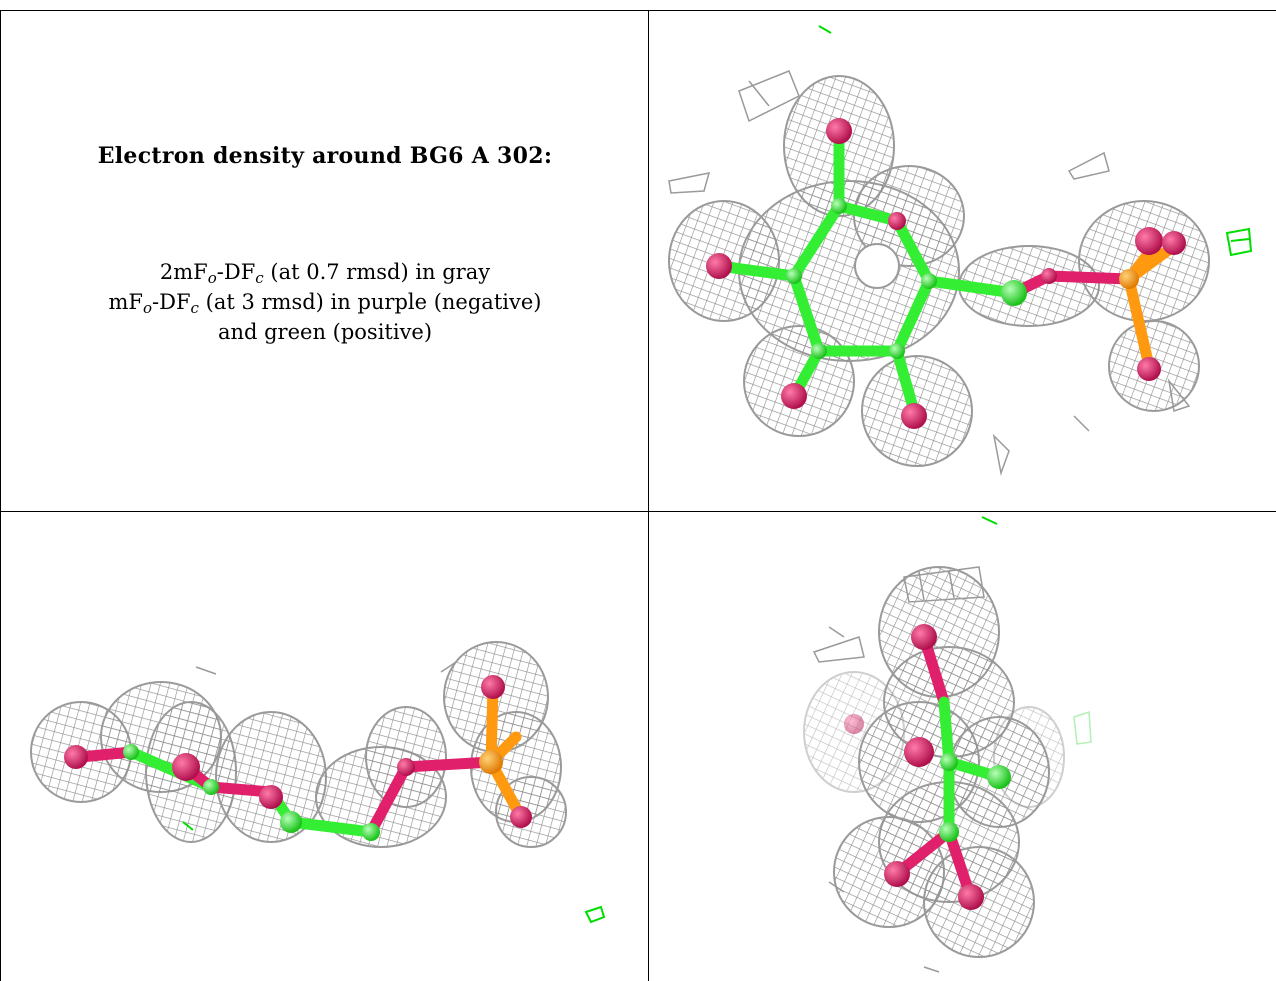  Describe the element at coordinates (0, 495) in the screenshot. I see `border-left` at that location.